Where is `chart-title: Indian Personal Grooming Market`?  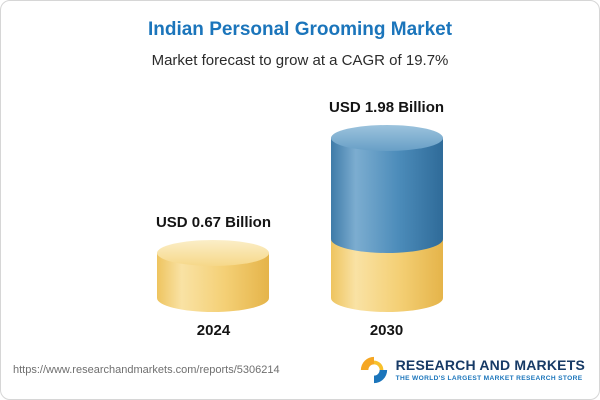
chart-title: Indian Personal Grooming Market is located at coordinates (300, 29).